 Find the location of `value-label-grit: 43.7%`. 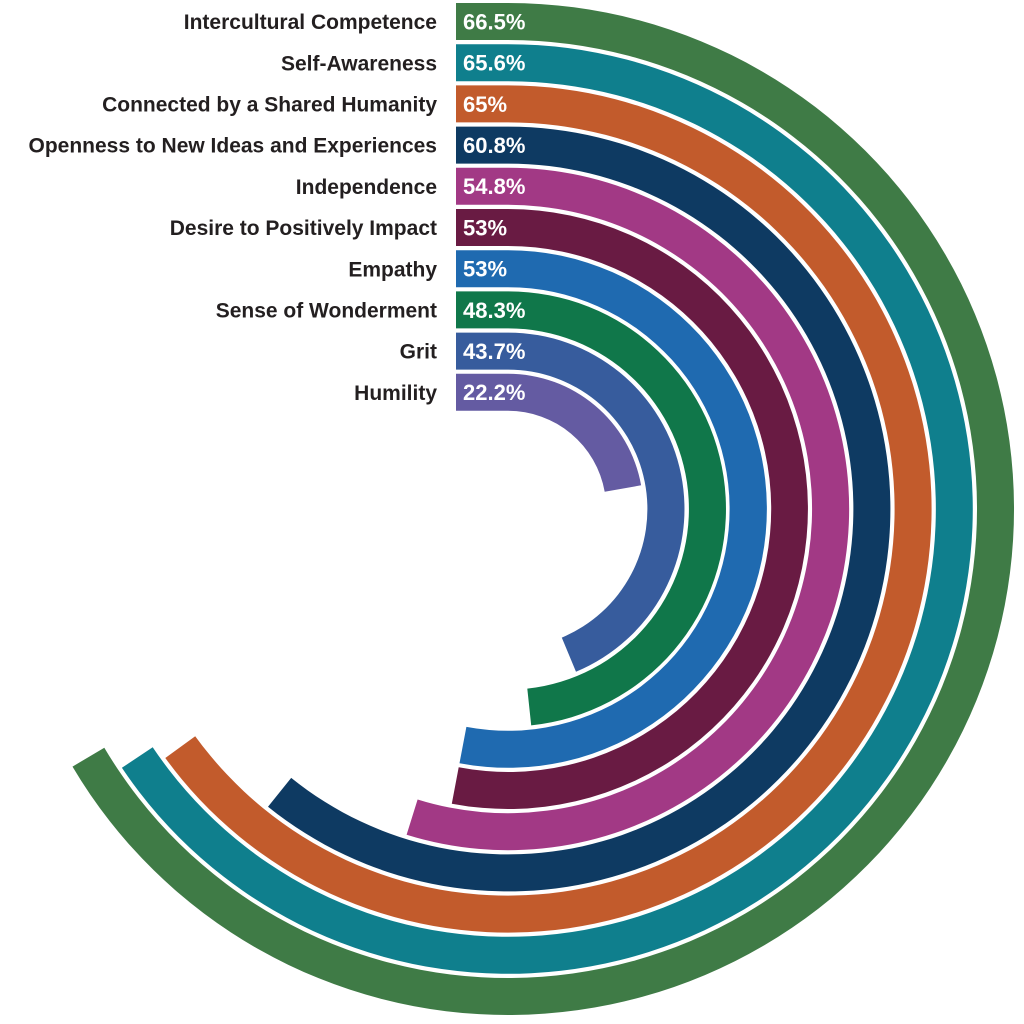

value-label-grit: 43.7% is located at coordinates (494, 351).